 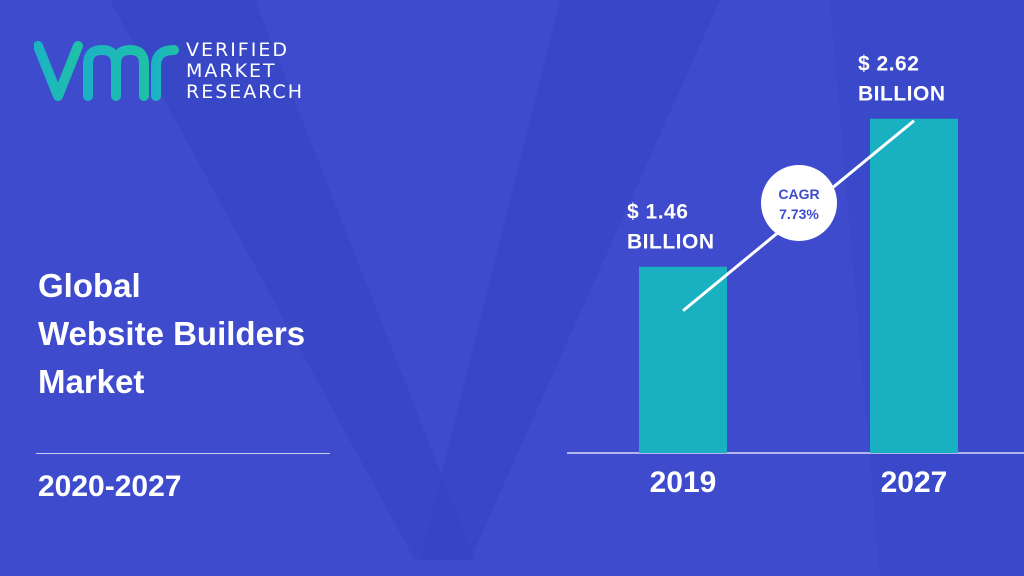 I want to click on value-label-2019-line-2: BILLION, so click(x=671, y=242).